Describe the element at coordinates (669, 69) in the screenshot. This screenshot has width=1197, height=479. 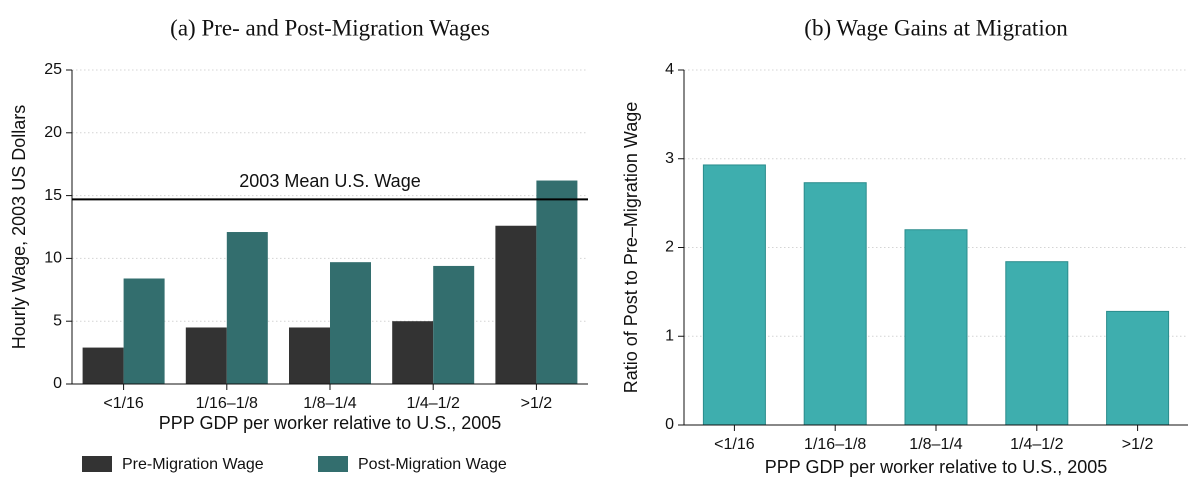
I see `y-tick-label: 4` at that location.